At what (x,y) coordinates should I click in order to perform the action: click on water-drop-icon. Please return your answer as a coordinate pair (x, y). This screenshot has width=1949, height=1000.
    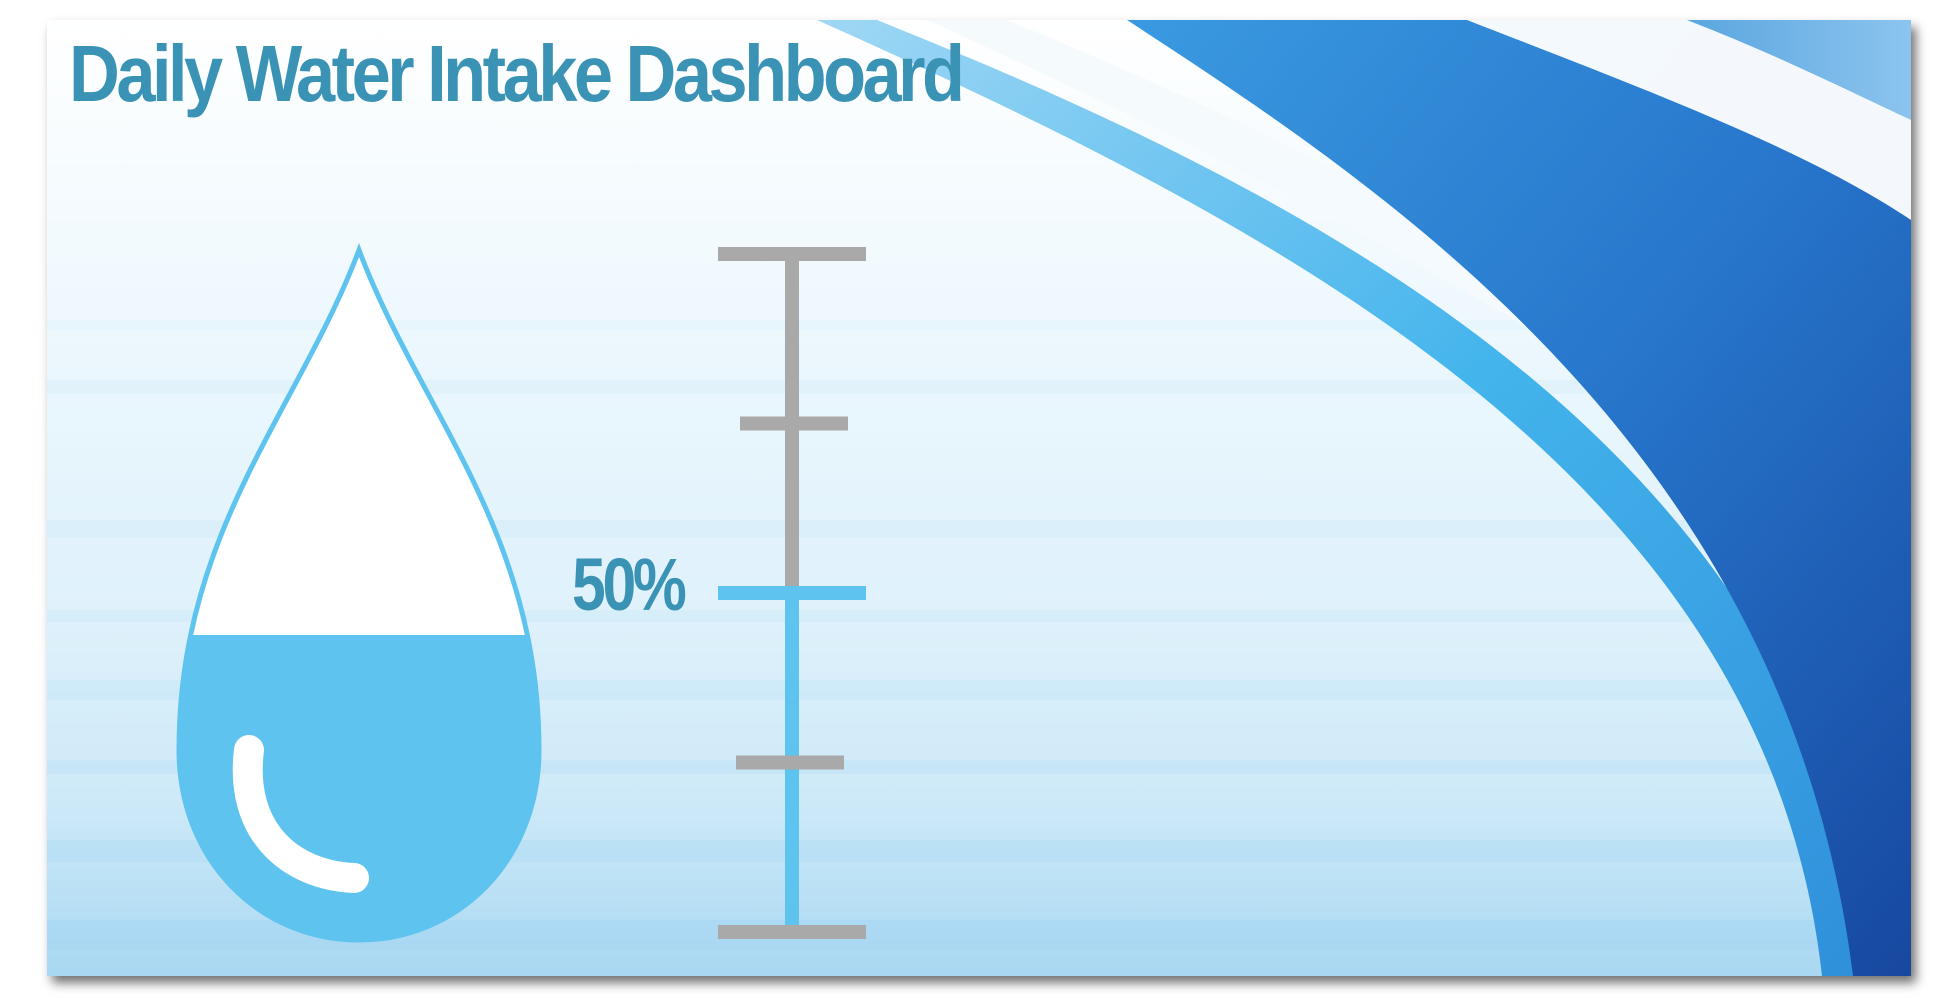
    Looking at the image, I should click on (359, 592).